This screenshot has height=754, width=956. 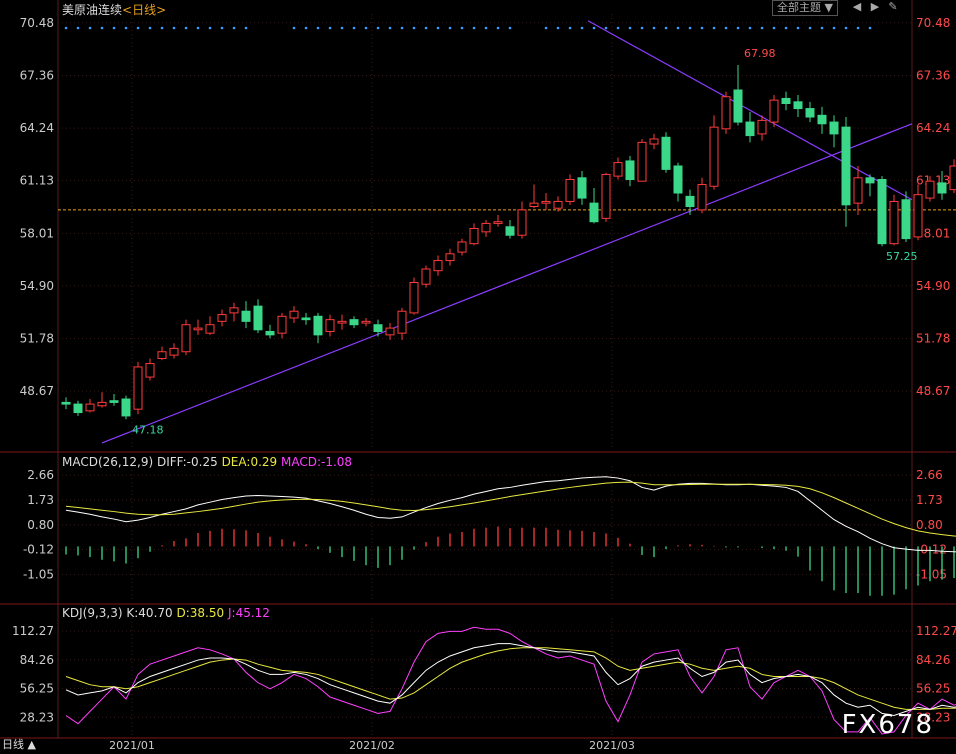 I want to click on j-line, so click(x=510, y=680).